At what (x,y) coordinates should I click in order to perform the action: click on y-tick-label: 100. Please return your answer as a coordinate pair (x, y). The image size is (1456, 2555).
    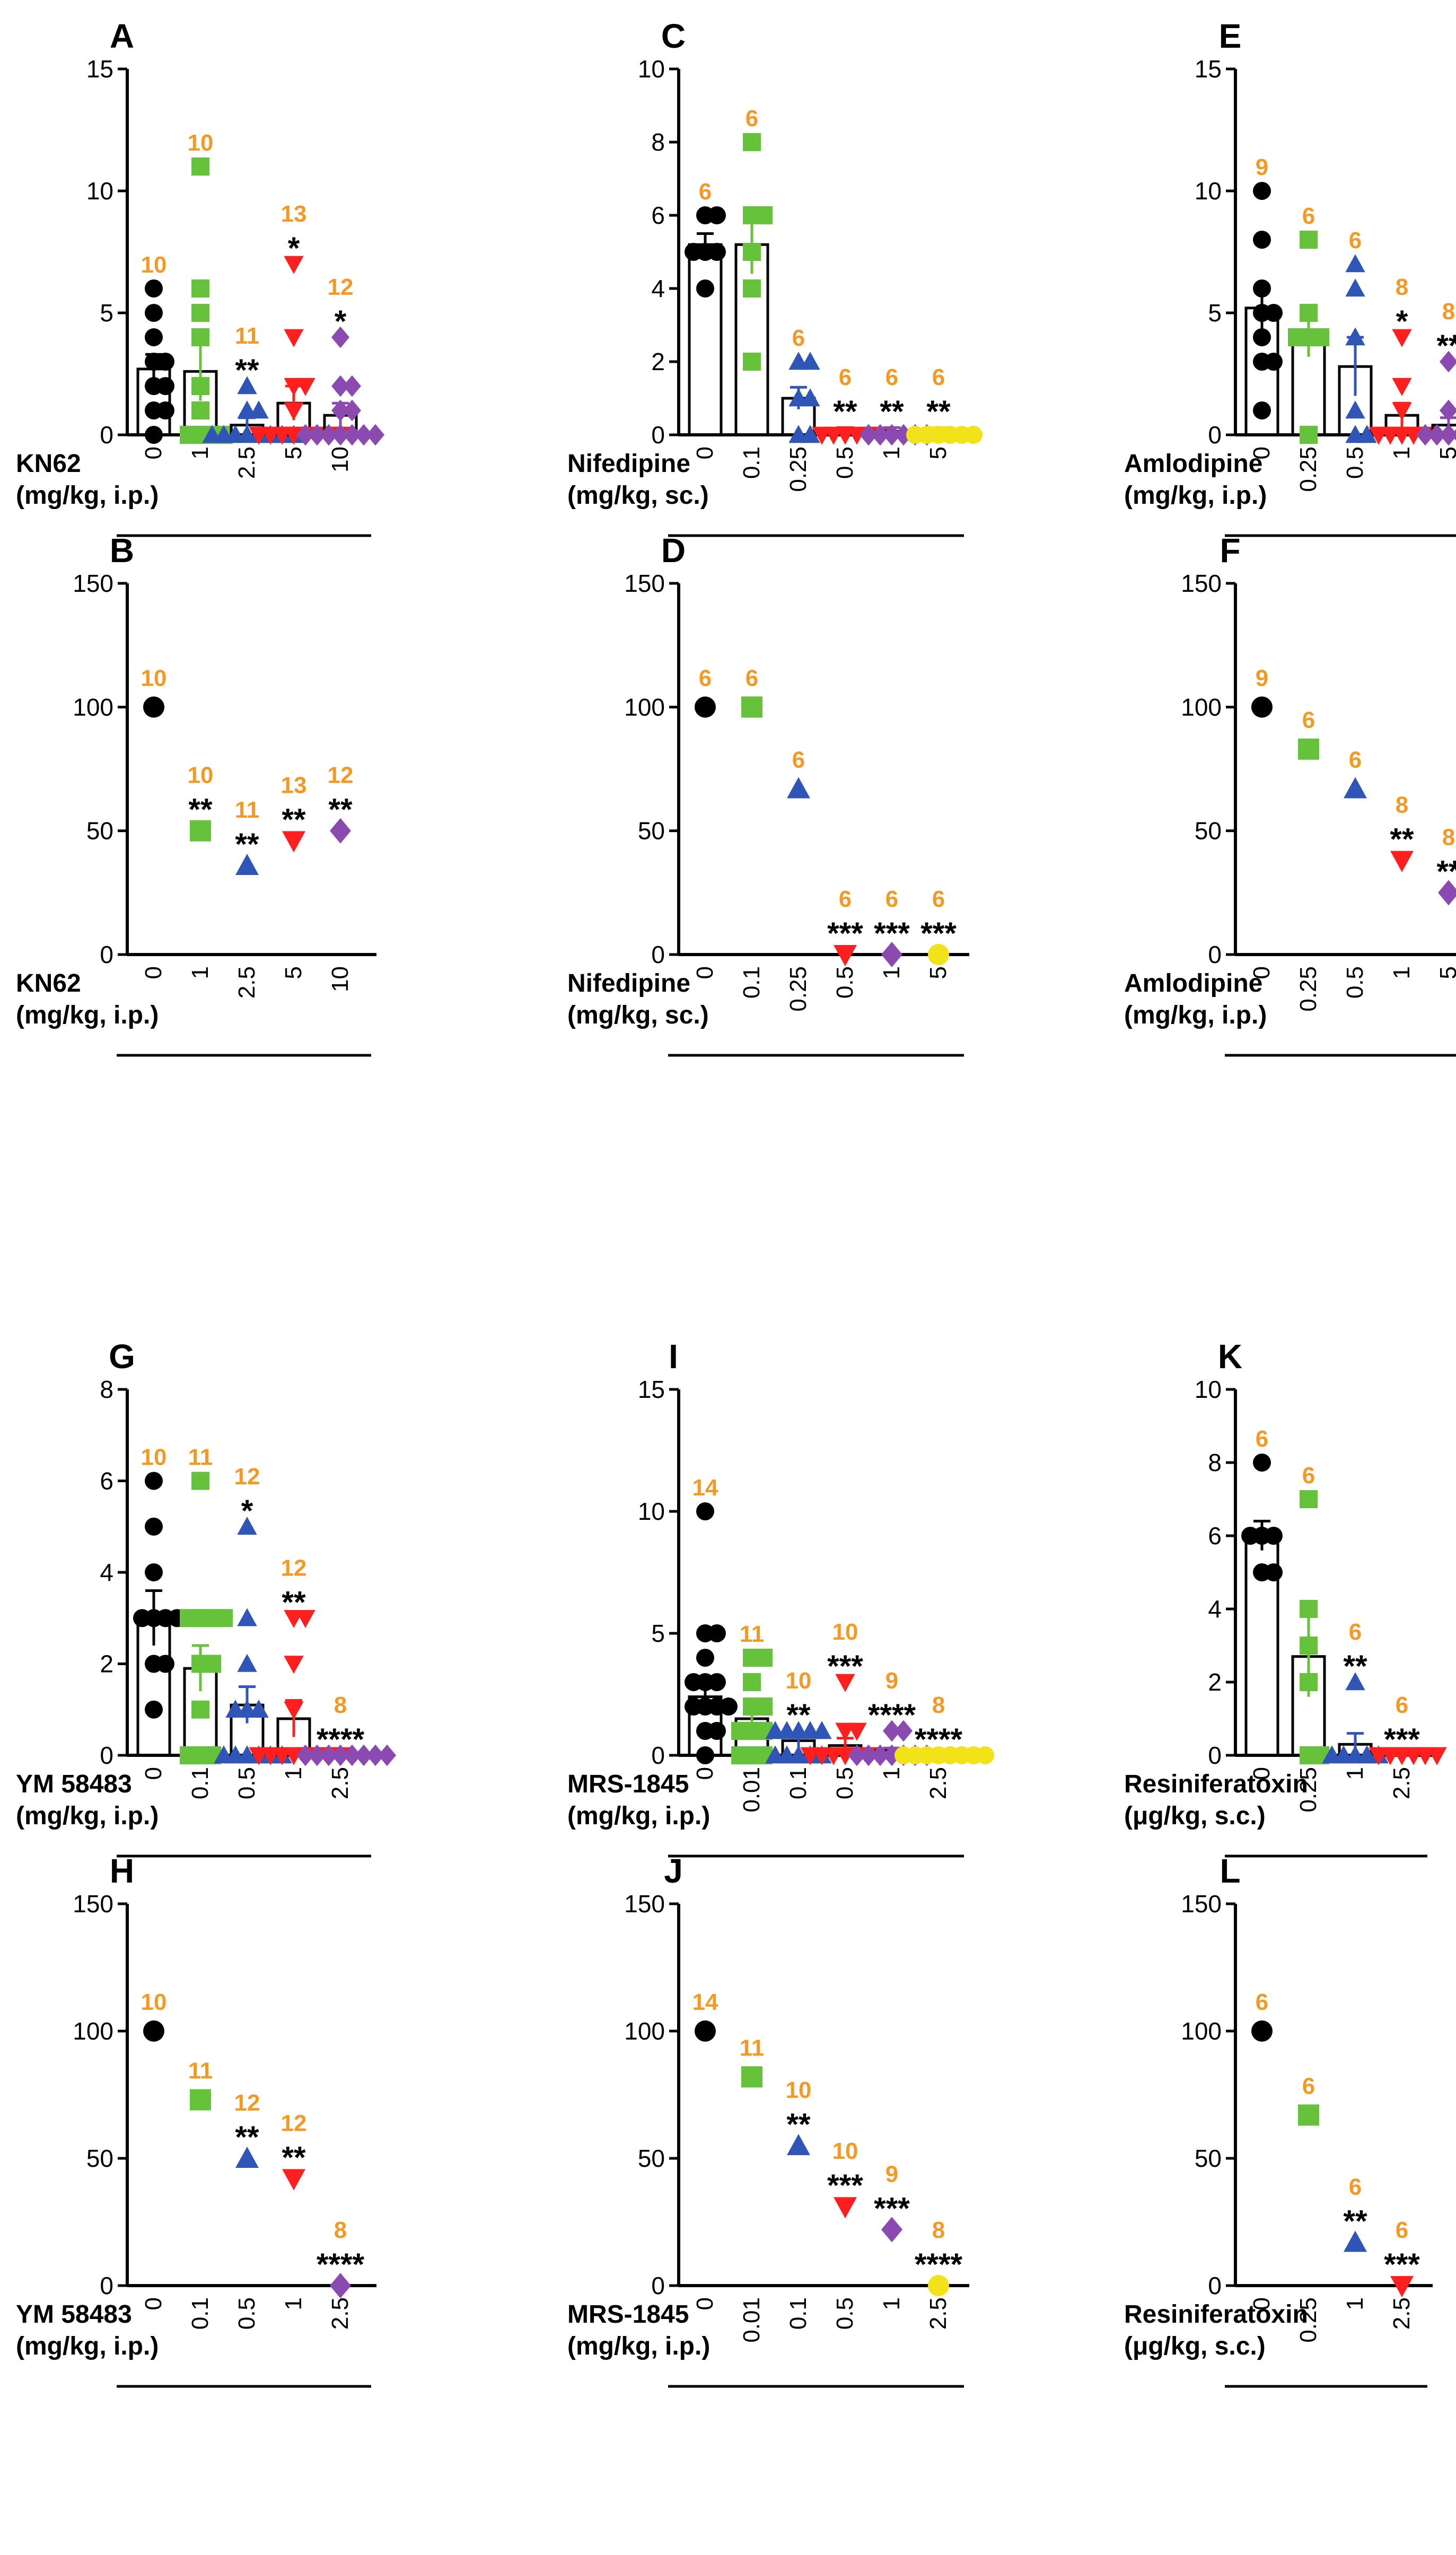
    Looking at the image, I should click on (644, 2031).